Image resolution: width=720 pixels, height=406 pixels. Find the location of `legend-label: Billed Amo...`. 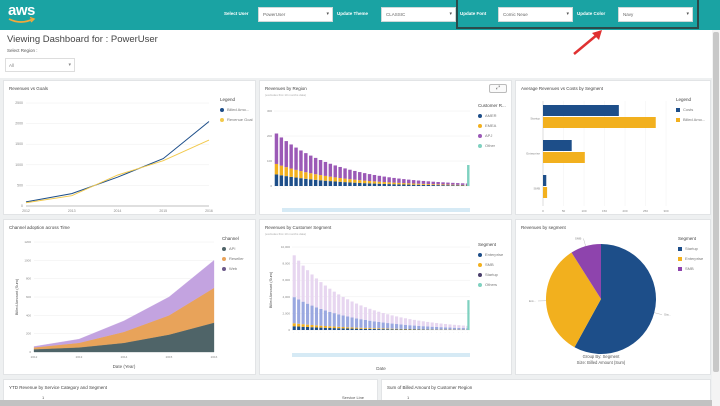

legend-label: Billed Amo... is located at coordinates (238, 109).